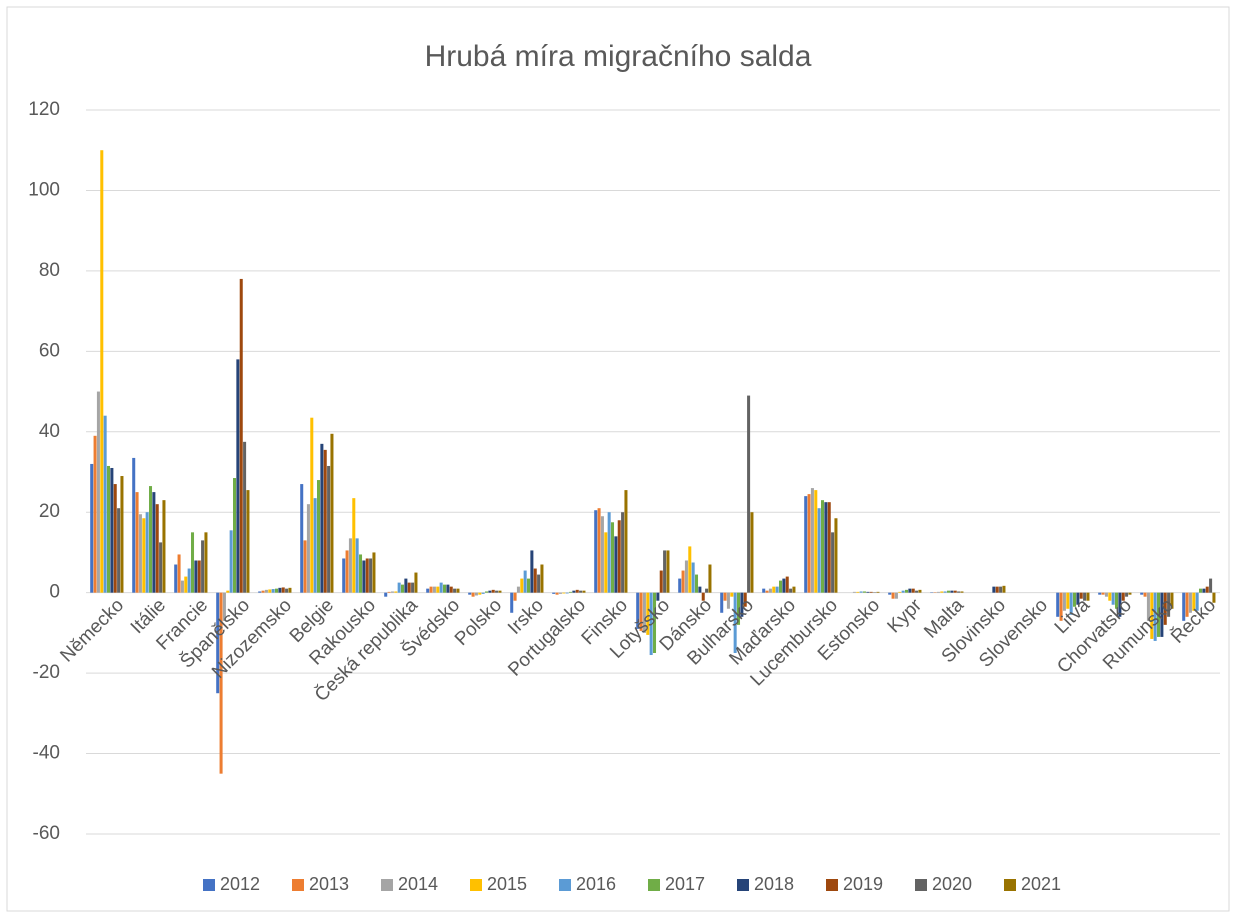 The image size is (1236, 923). Describe the element at coordinates (49, 270) in the screenshot. I see `y-tick-label: 80` at that location.